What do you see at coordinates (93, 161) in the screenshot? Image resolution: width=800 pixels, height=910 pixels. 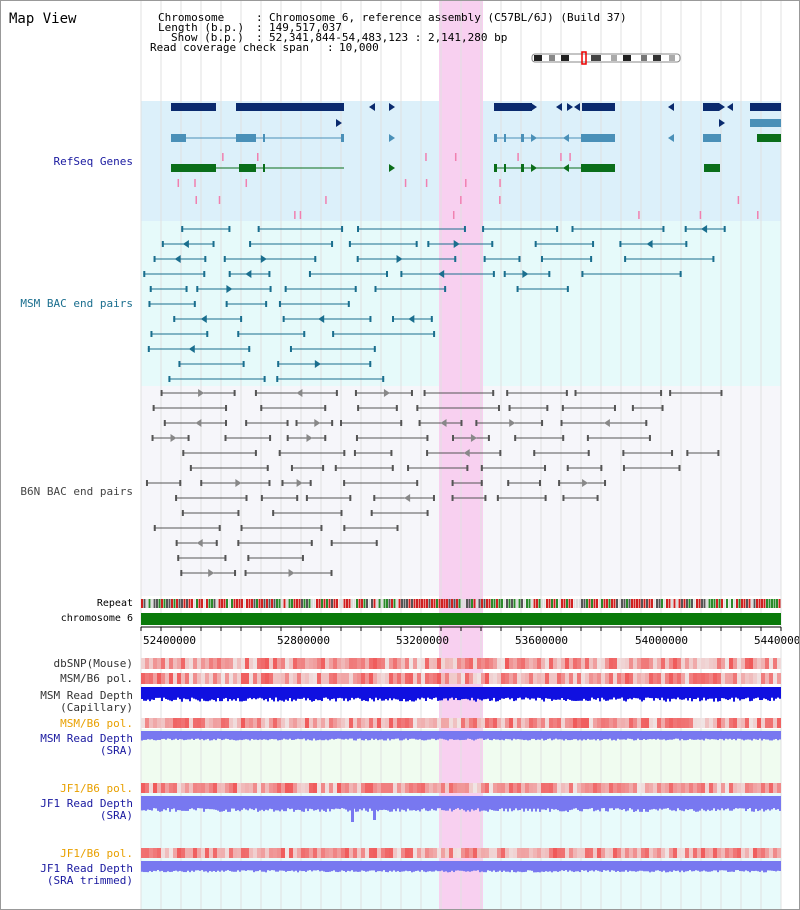 I see `refseq-track-label: RefSeq Genes` at bounding box center [93, 161].